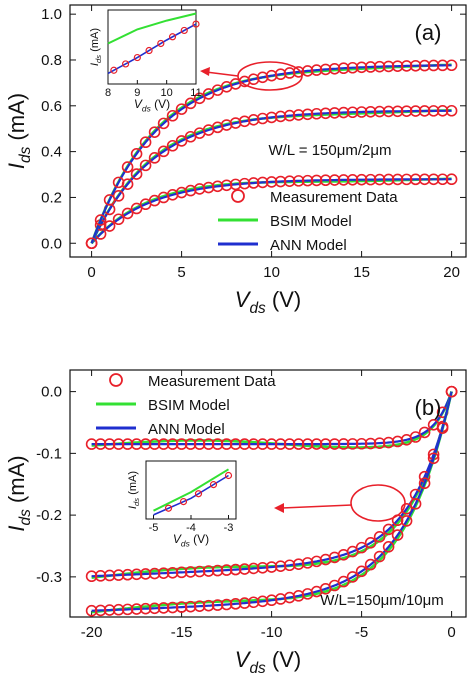  What do you see at coordinates (138, 104) in the screenshot?
I see `inset-x-label-main: V` at bounding box center [138, 104].